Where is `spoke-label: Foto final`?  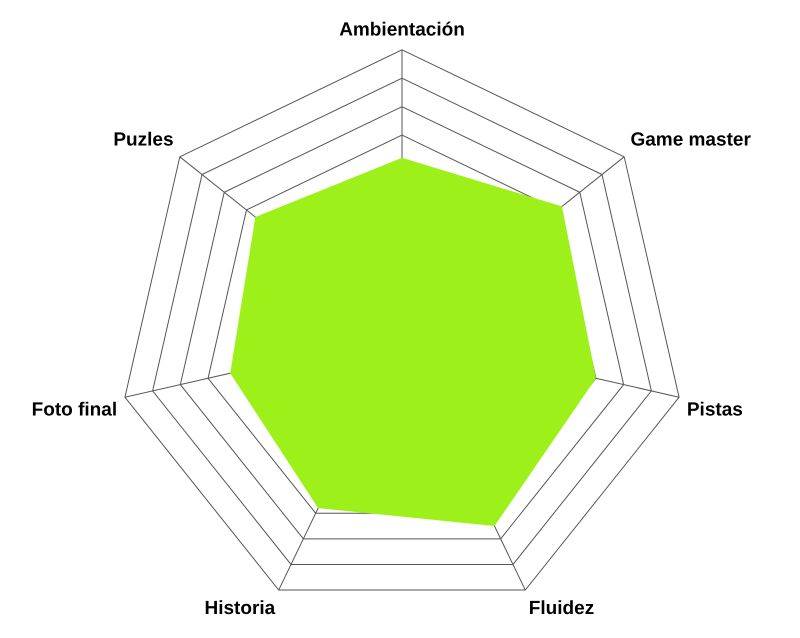
spoke-label: Foto final is located at coordinates (75, 410).